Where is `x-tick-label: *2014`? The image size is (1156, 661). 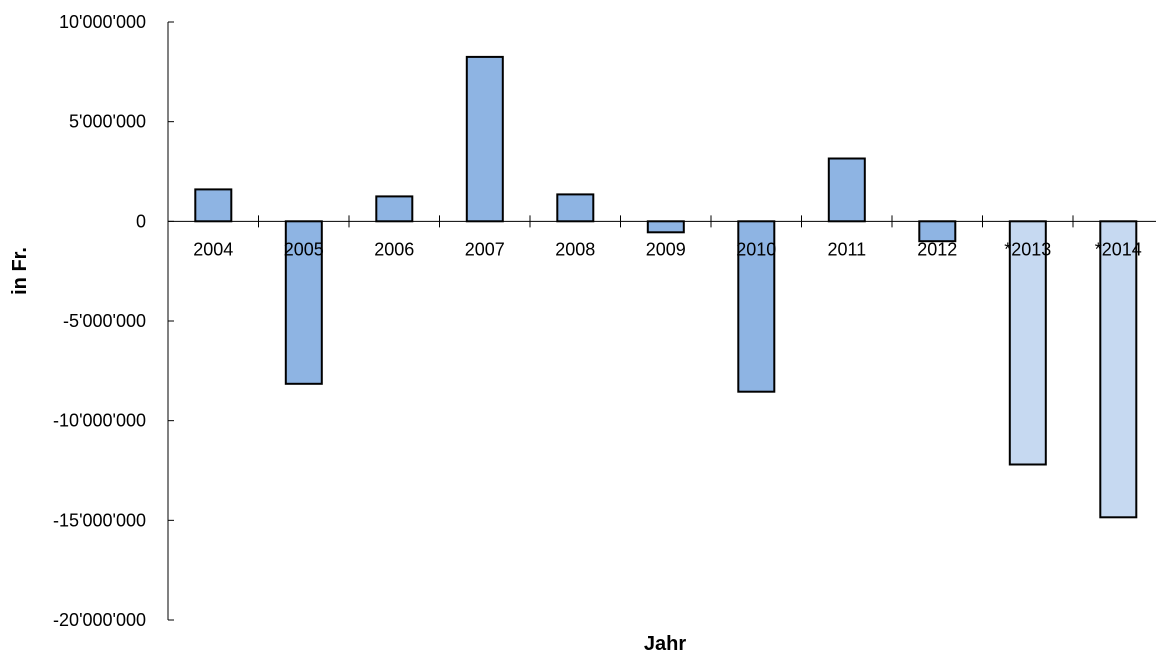
x-tick-label: *2014 is located at coordinates (1118, 249).